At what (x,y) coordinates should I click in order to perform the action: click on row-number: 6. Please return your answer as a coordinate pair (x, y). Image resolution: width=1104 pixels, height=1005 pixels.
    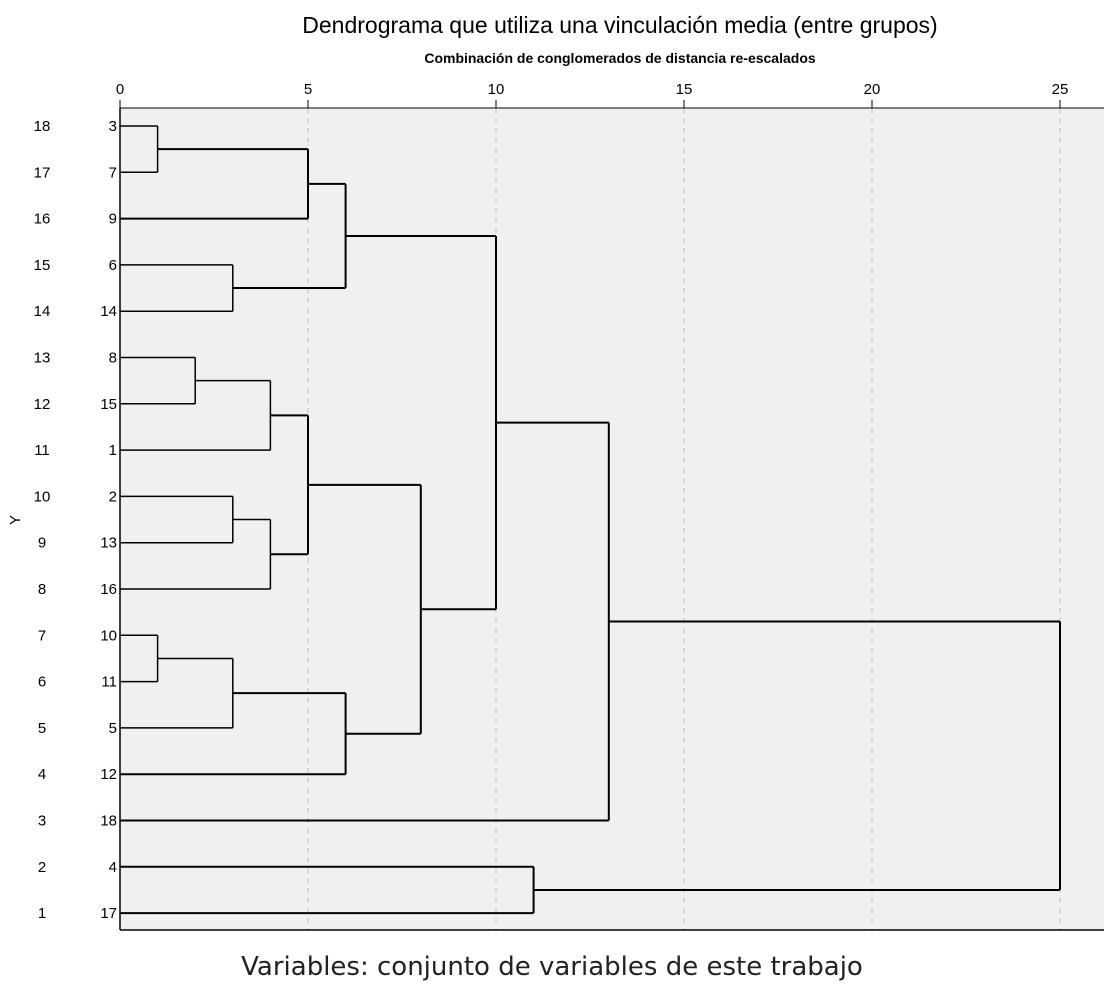
    Looking at the image, I should click on (42, 682).